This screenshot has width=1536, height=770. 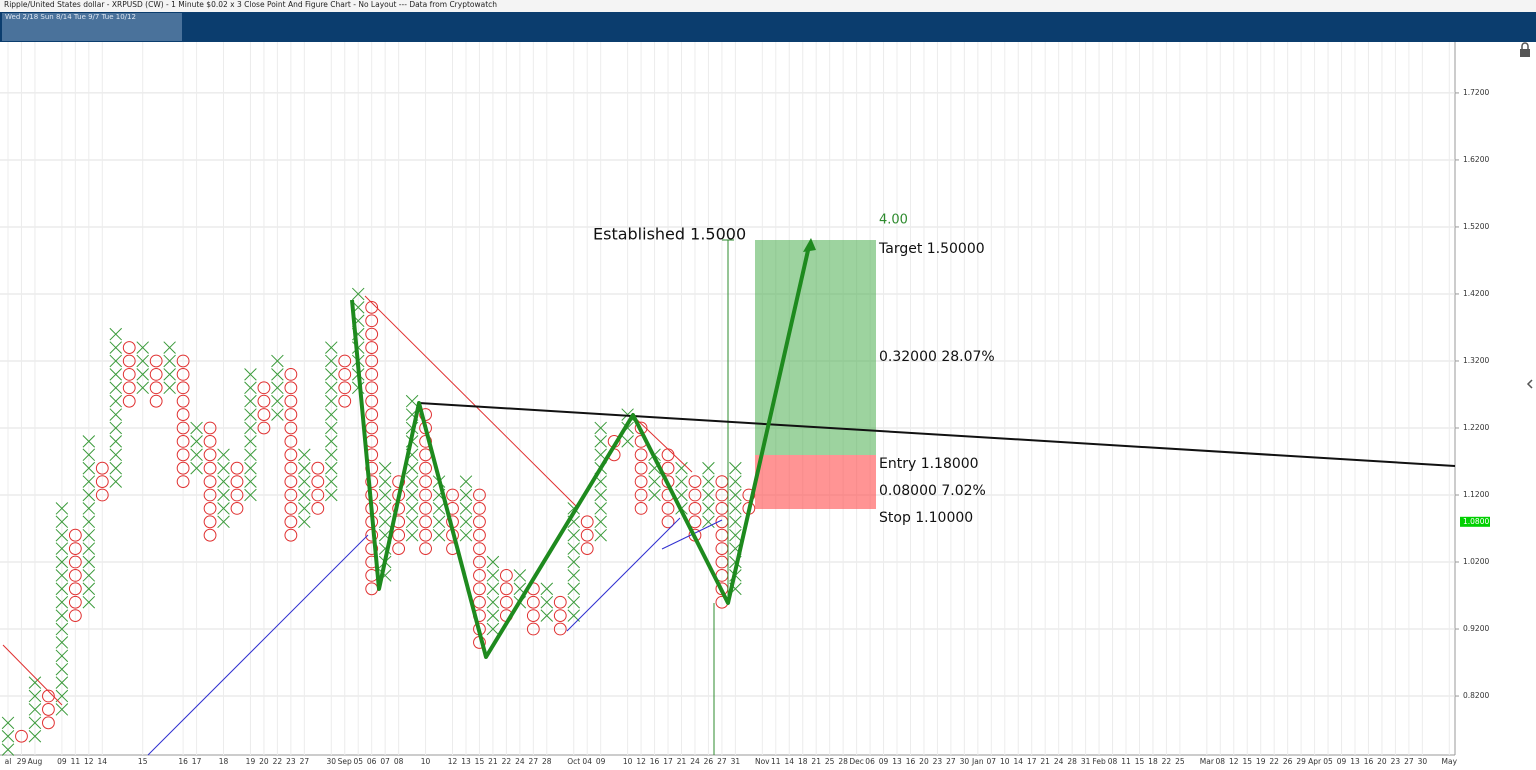 I want to click on x-tick-label: 12, so click(x=89, y=761).